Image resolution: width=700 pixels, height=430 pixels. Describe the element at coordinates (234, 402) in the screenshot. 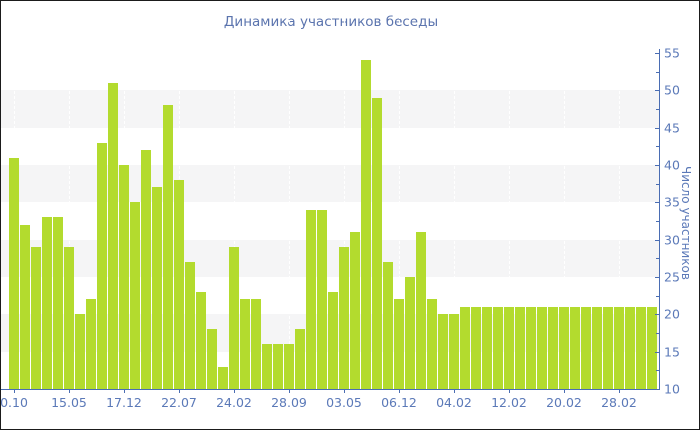

I see `x-tick-label: 24.02` at that location.